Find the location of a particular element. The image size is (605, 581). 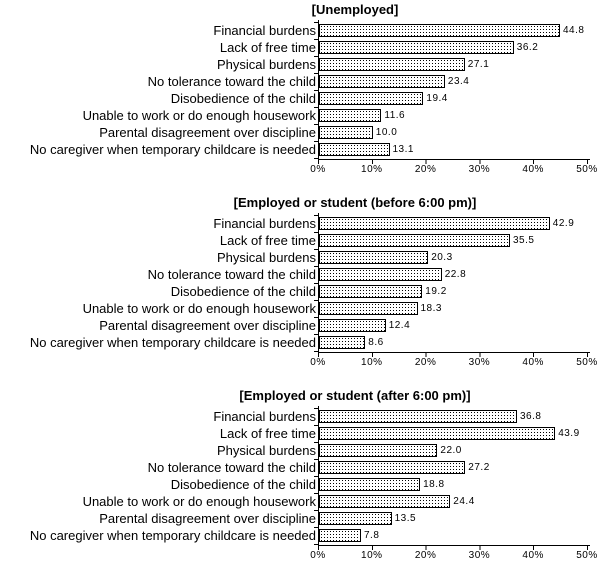

bar-row: Disobedience of the child 18.8 is located at coordinates (302, 484).